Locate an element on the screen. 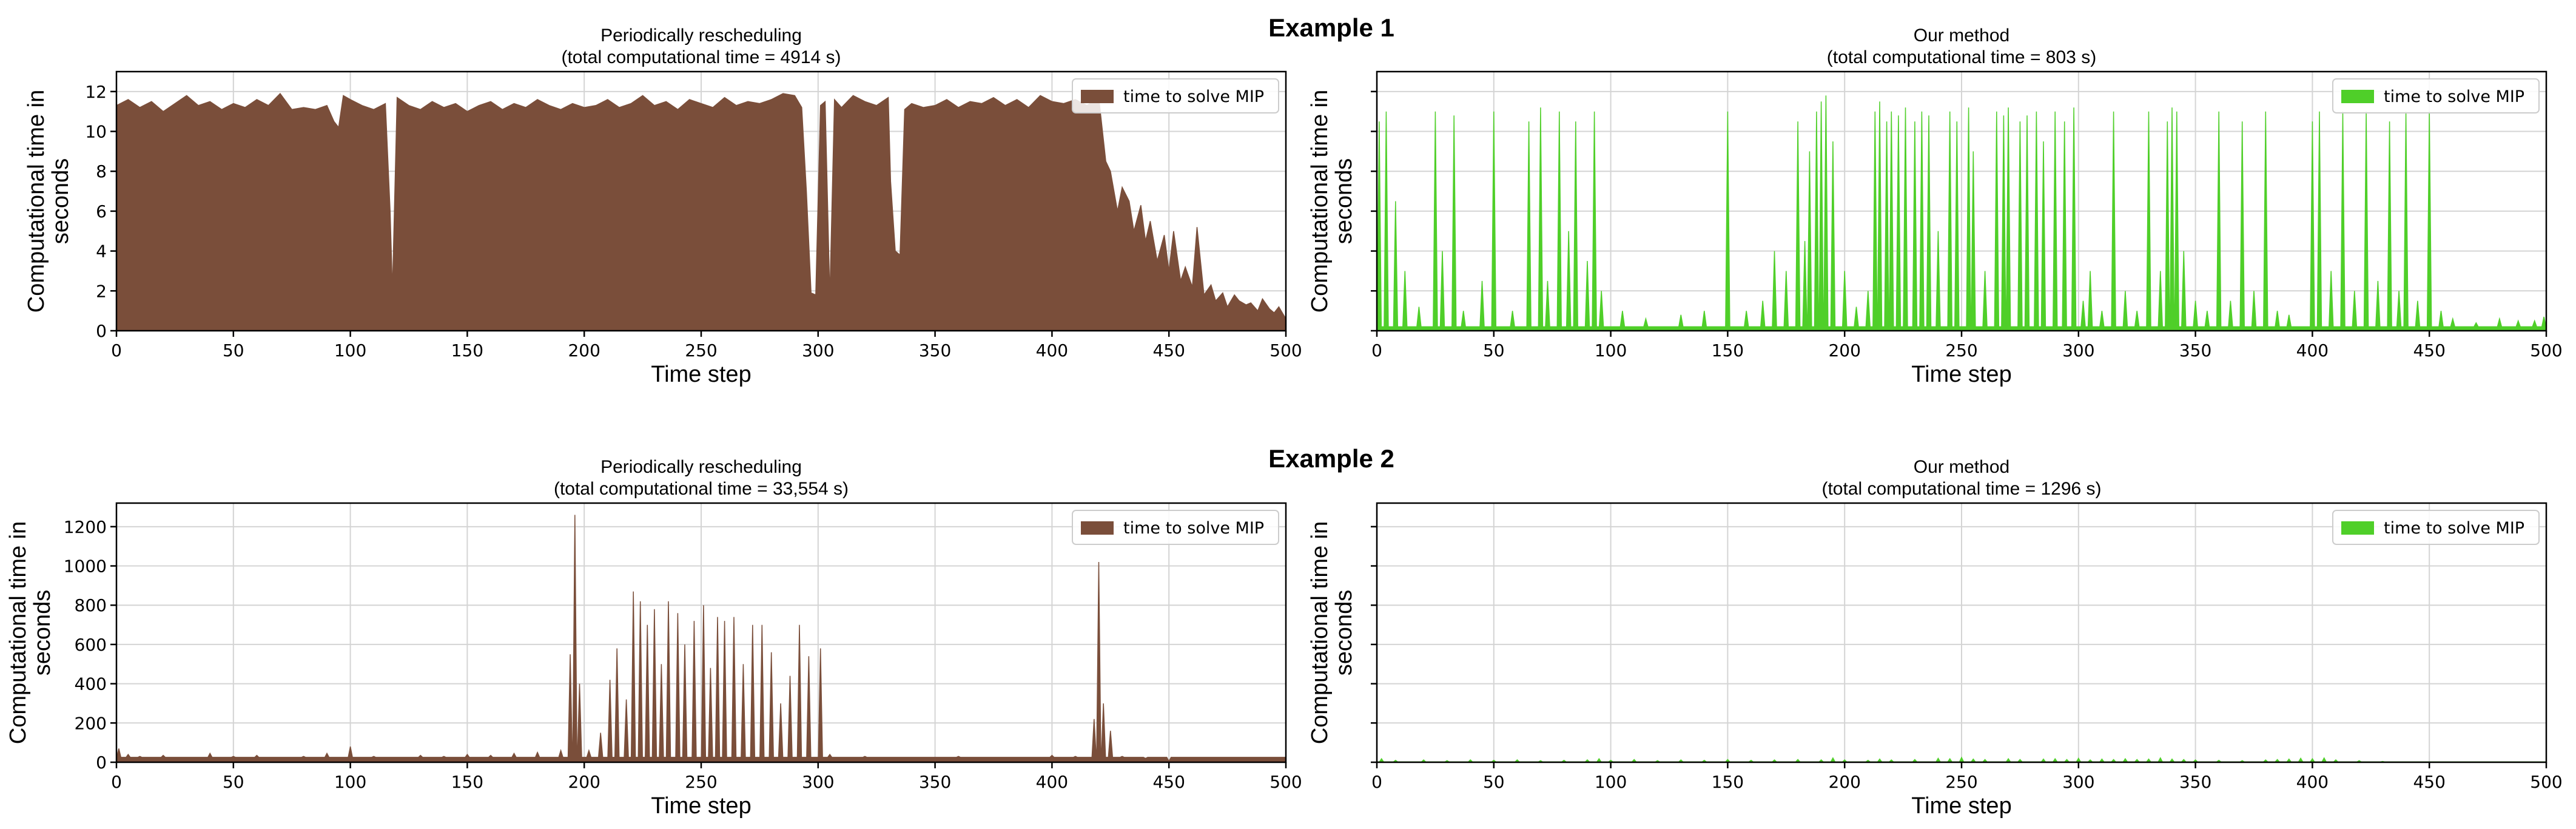 The image size is (2576, 829). chart-3-ytick-label: 800 is located at coordinates (91, 605).